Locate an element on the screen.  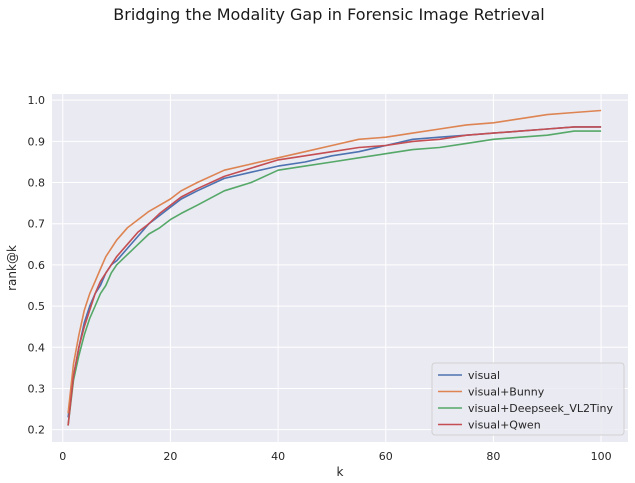
x-axis-label: k is located at coordinates (340, 472).